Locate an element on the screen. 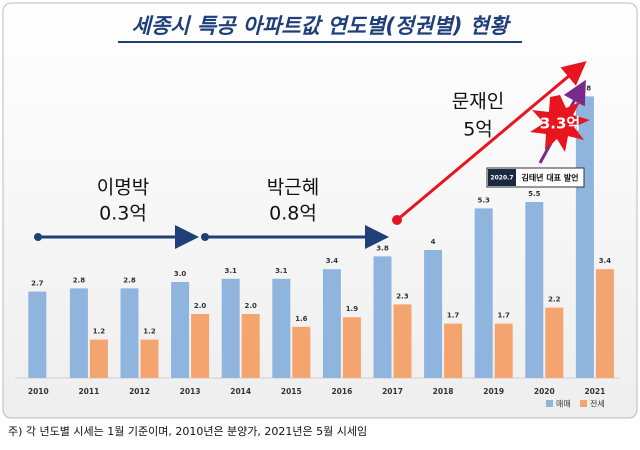 The width and height of the screenshot is (640, 450). value-label: 1.6 is located at coordinates (301, 319).